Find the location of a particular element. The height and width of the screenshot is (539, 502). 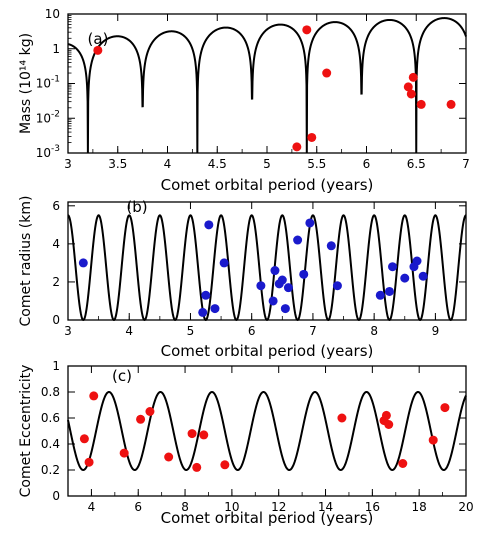

y-tick-label: 4 is located at coordinates (56, 244).